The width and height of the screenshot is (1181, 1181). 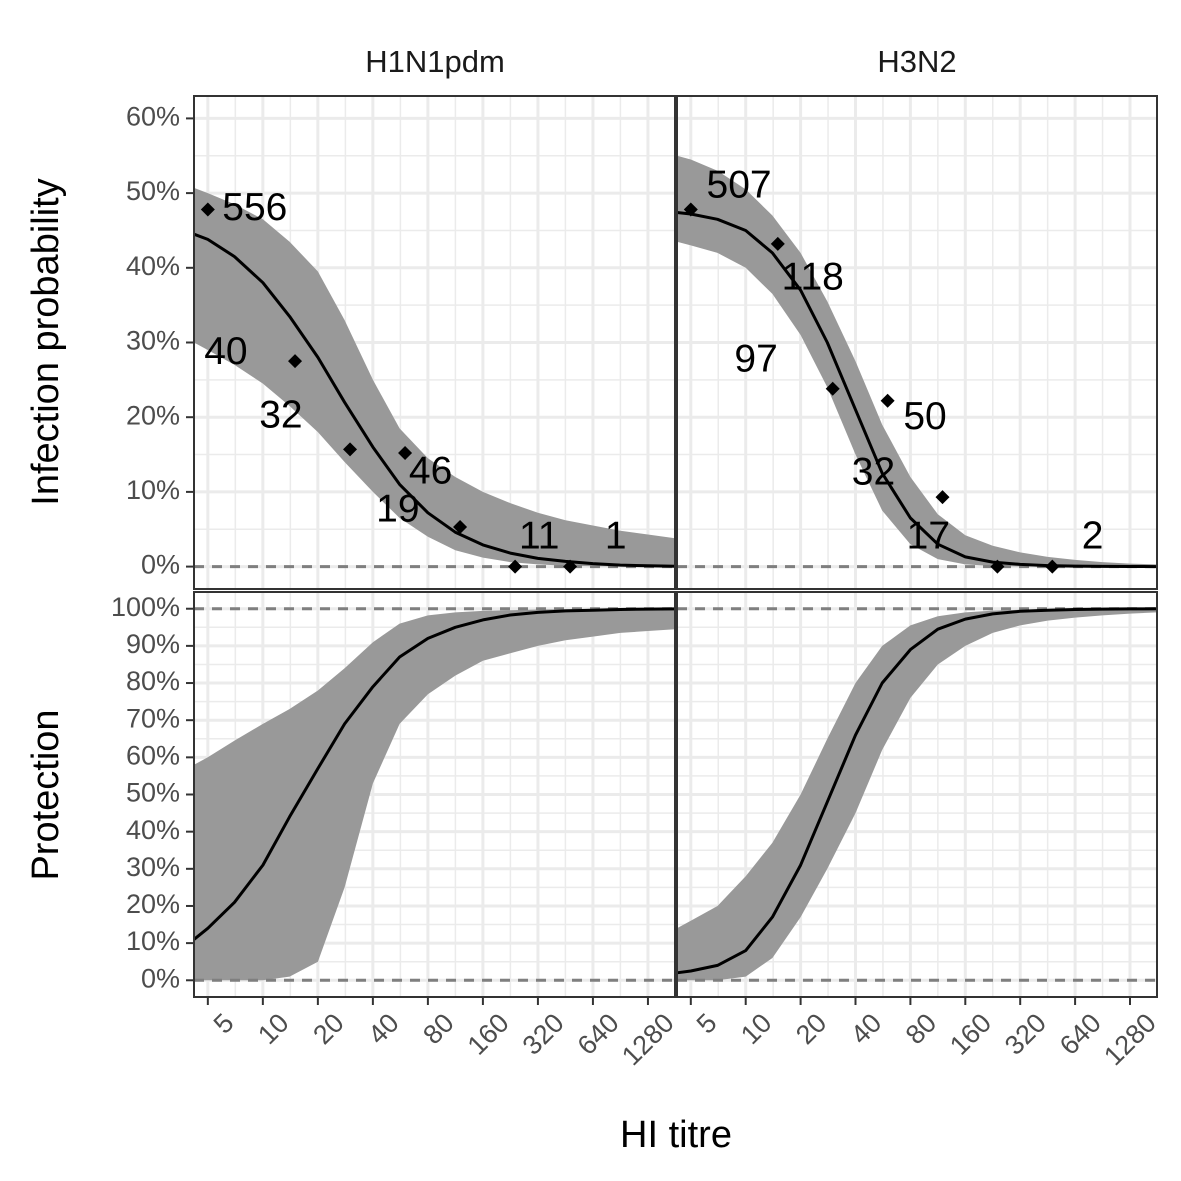 What do you see at coordinates (539, 536) in the screenshot?
I see `point-label: 11` at bounding box center [539, 536].